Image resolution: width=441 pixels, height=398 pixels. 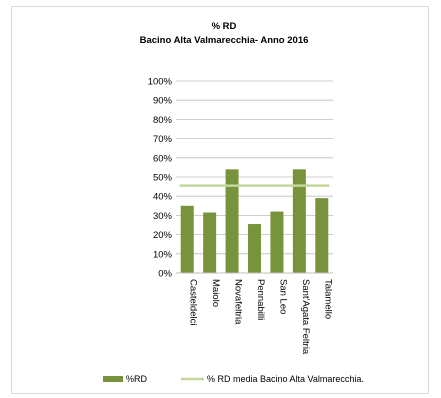 What do you see at coordinates (160, 82) in the screenshot?
I see `y-tick-label: 100%` at bounding box center [160, 82].